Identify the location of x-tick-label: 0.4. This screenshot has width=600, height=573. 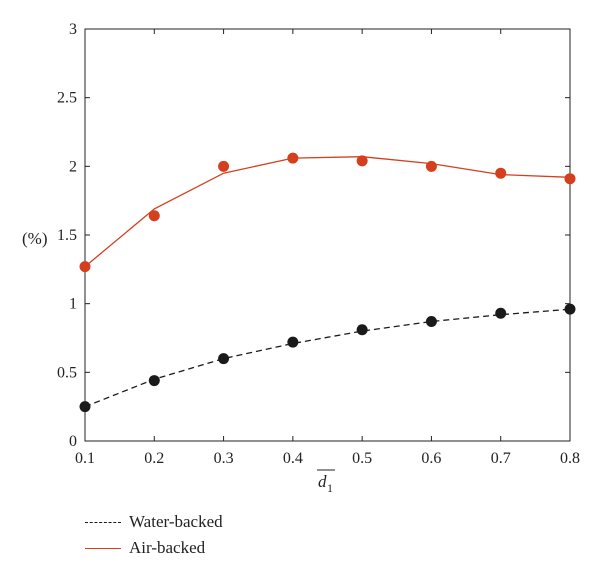
(293, 458).